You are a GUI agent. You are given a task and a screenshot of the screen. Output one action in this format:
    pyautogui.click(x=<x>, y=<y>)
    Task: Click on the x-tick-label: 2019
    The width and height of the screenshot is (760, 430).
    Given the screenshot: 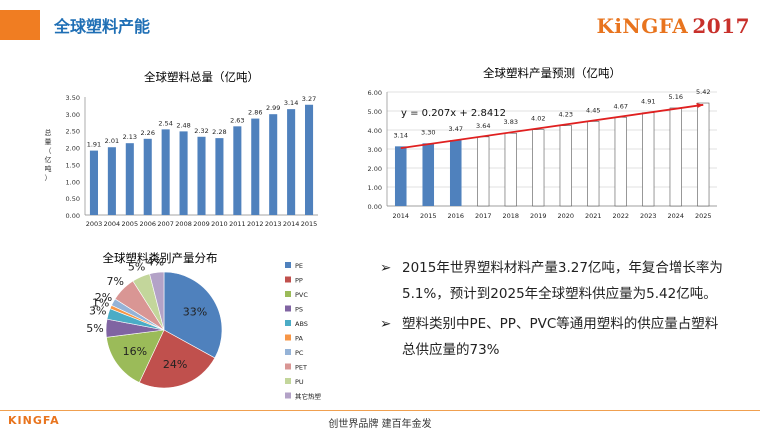 What is the action you would take?
    pyautogui.click(x=538, y=216)
    